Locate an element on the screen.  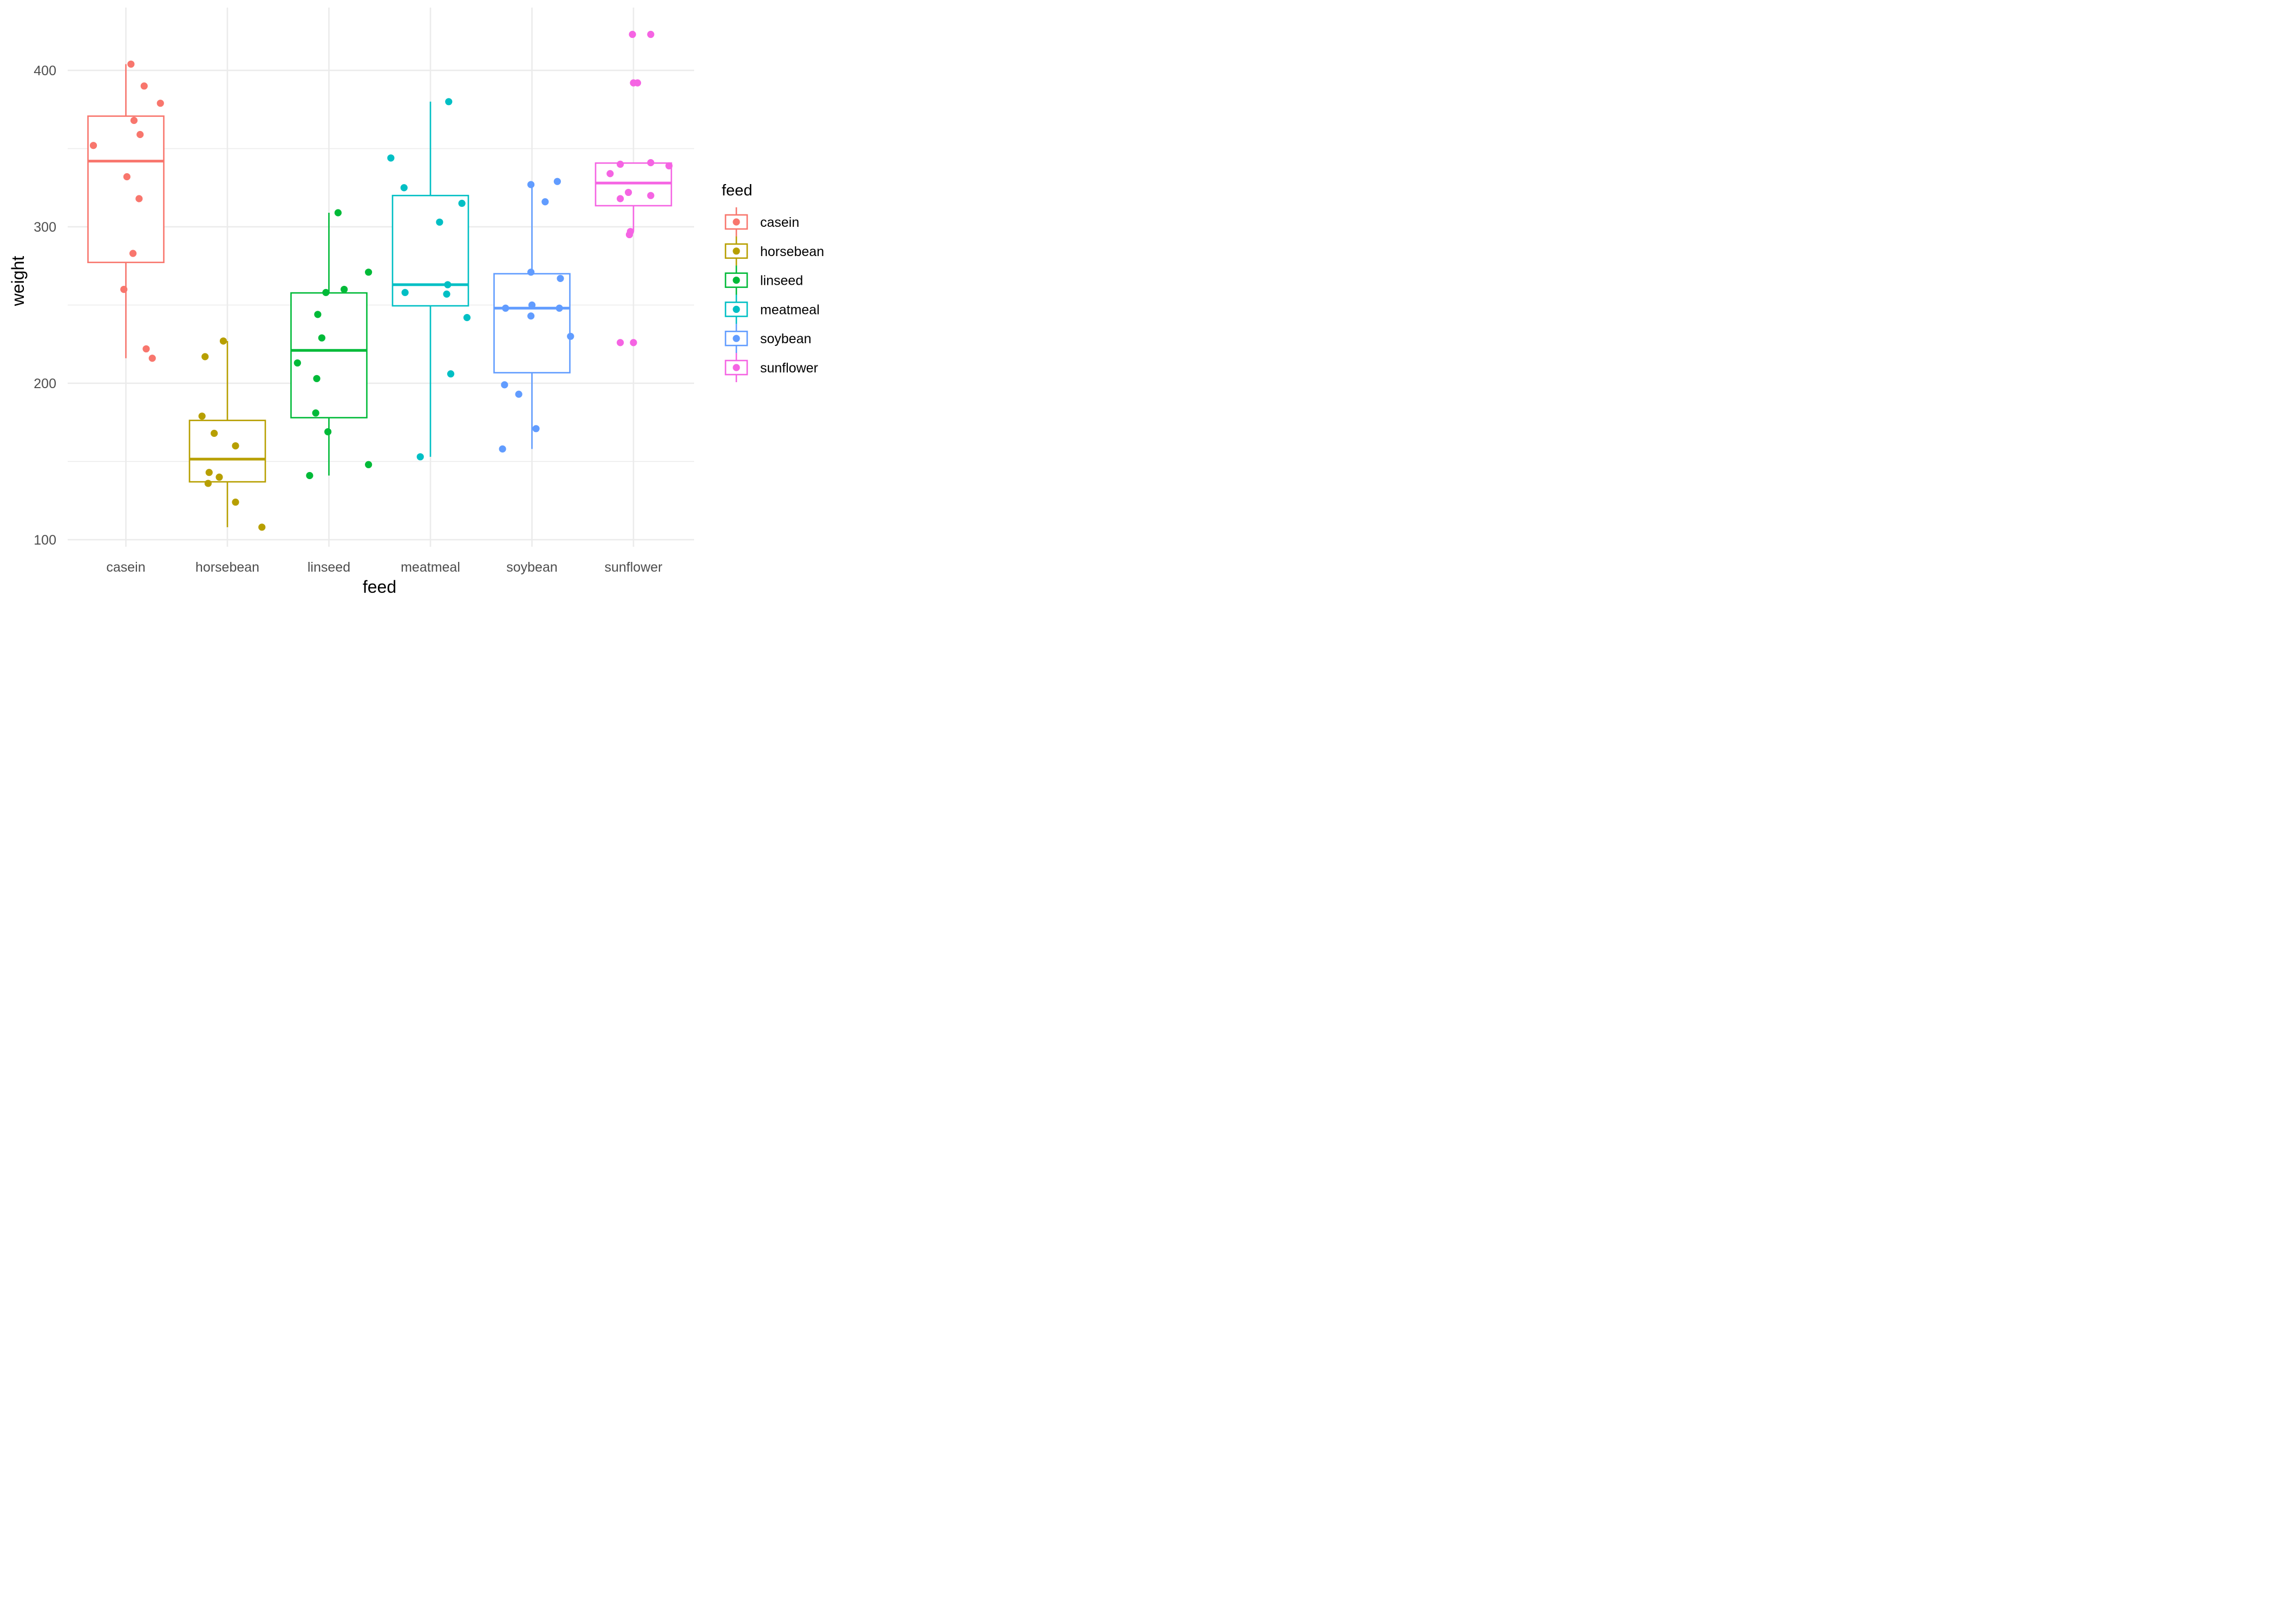
legend-item-linseed: linseed is located at coordinates (764, 280).